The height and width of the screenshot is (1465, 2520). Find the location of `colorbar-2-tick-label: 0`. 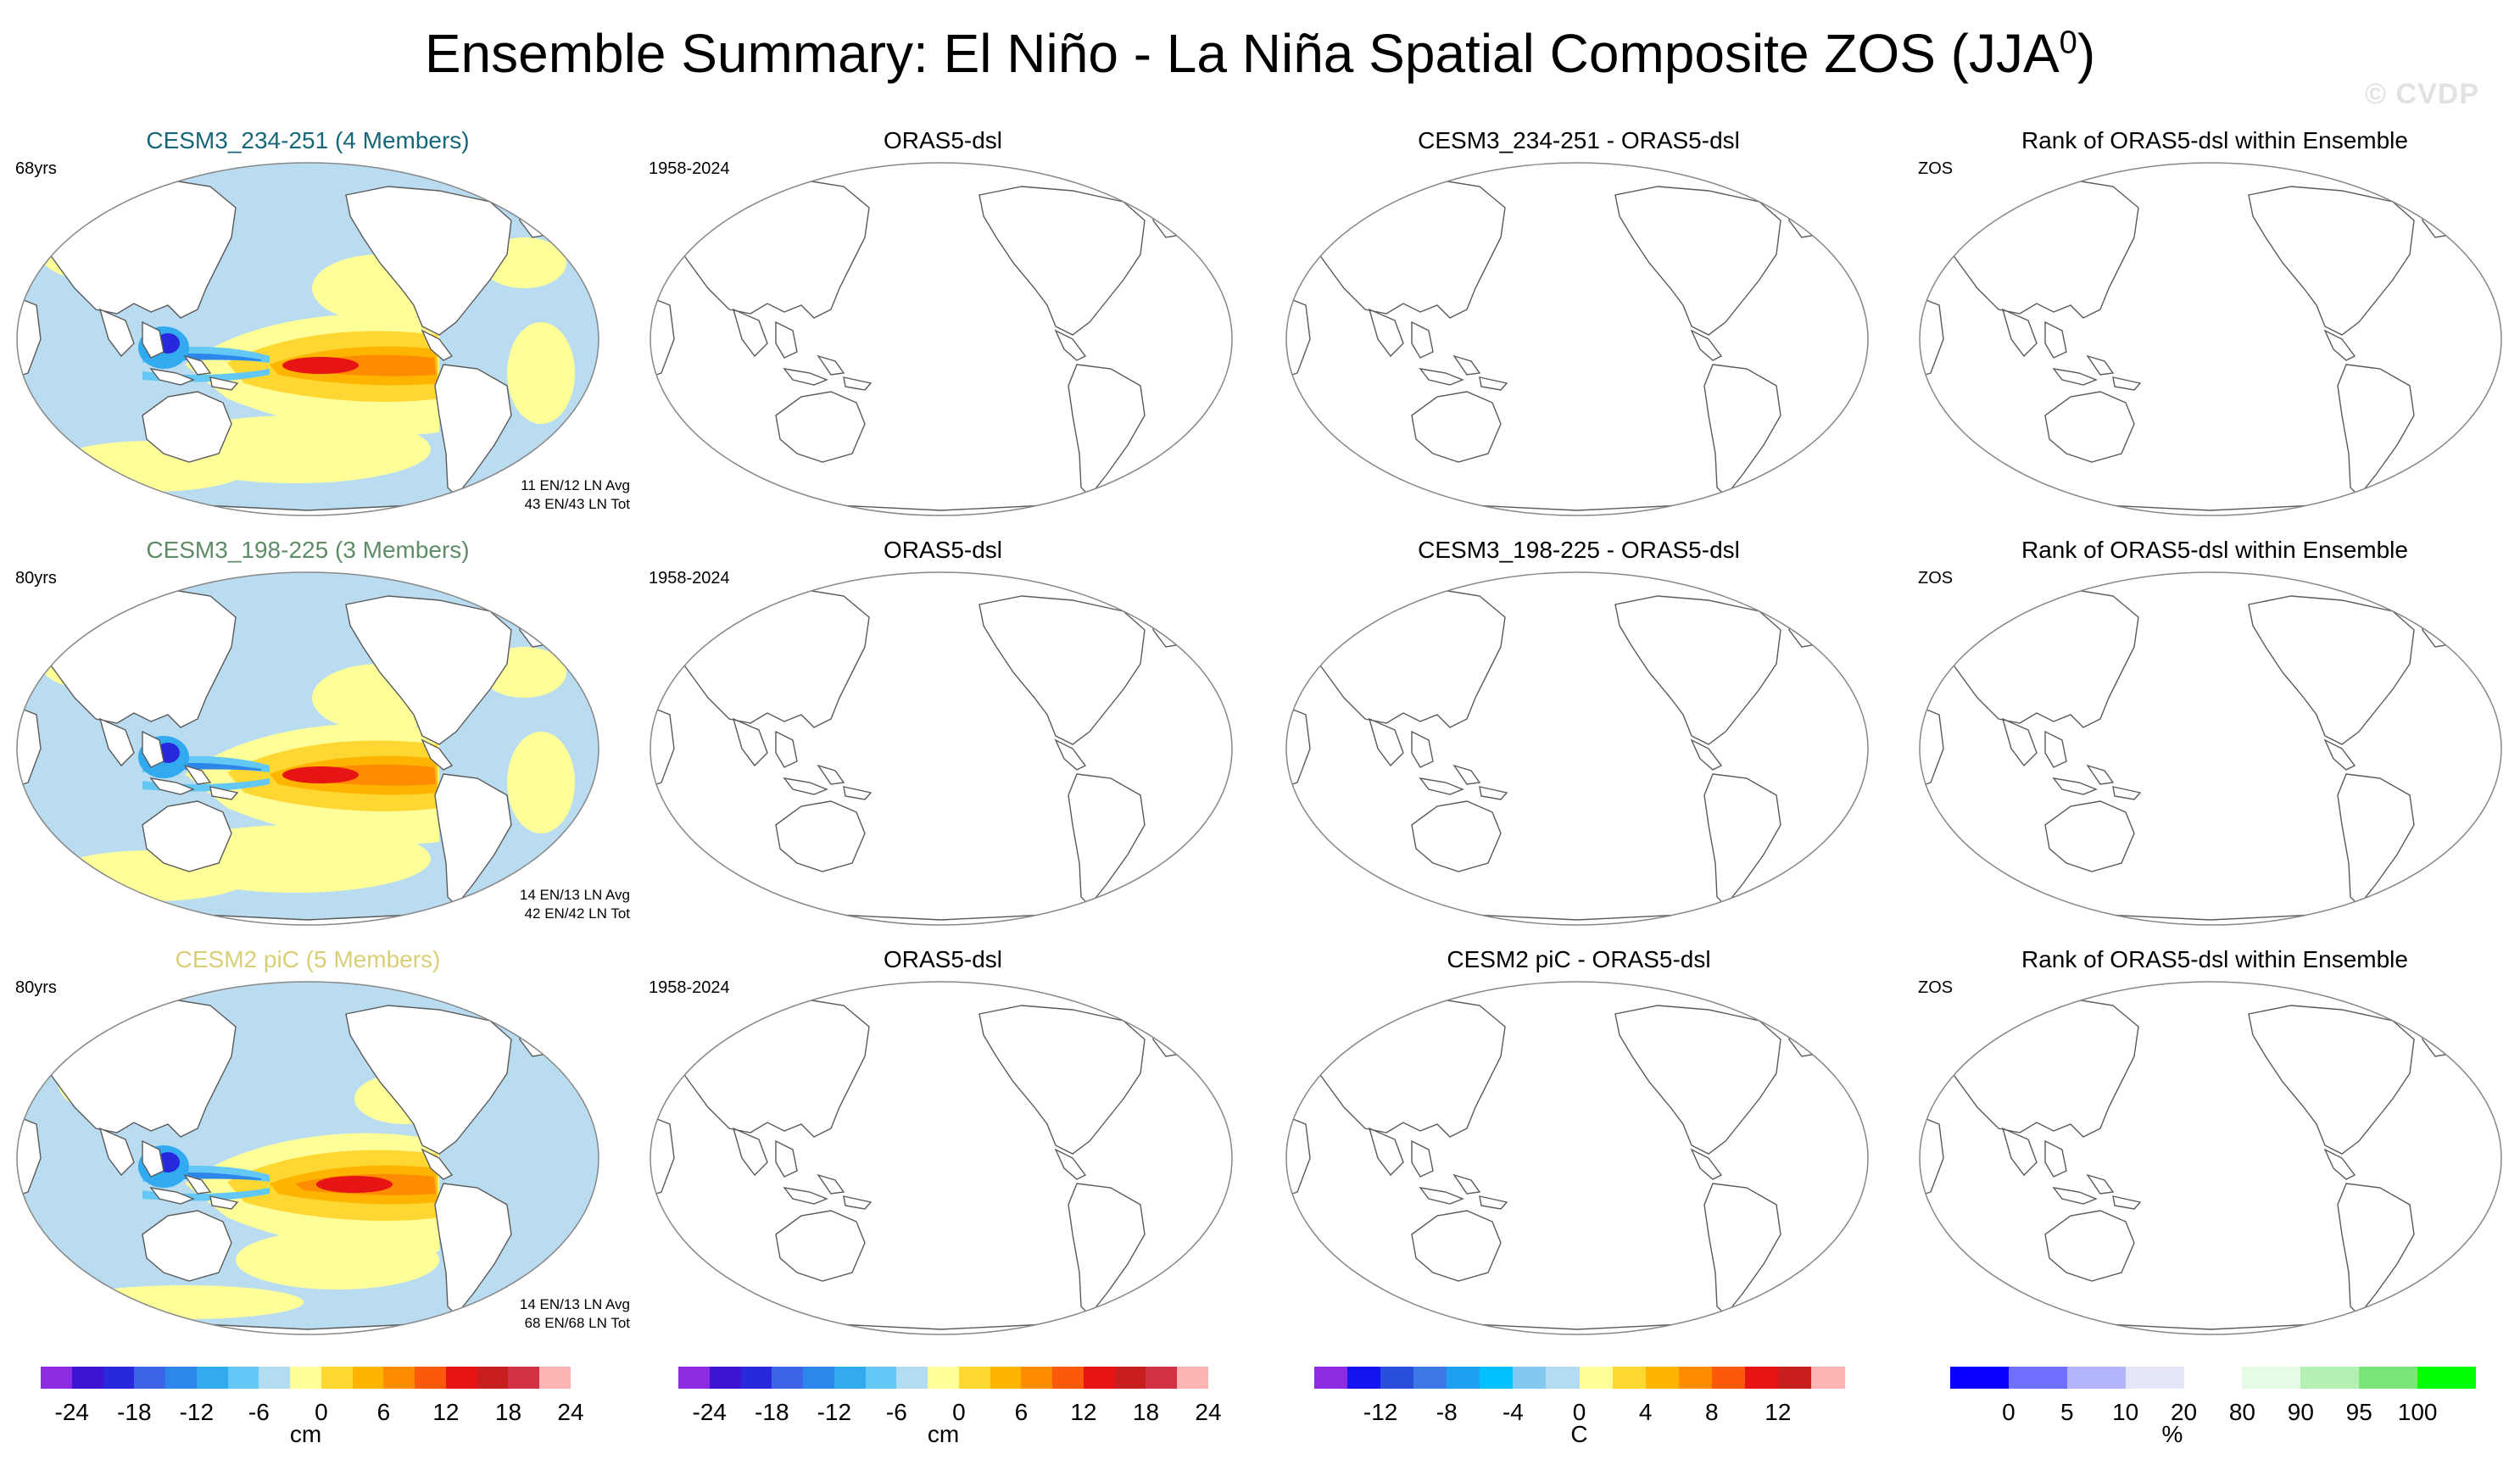

colorbar-2-tick-label: 0 is located at coordinates (959, 1412).